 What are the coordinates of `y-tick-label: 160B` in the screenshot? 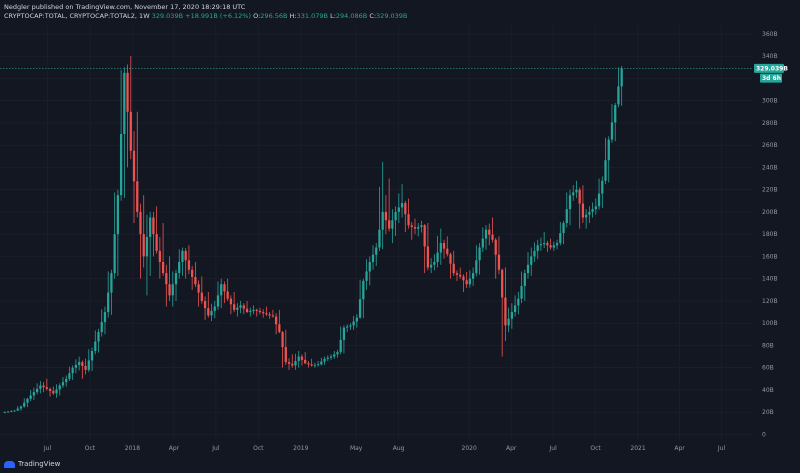 It's located at (770, 256).